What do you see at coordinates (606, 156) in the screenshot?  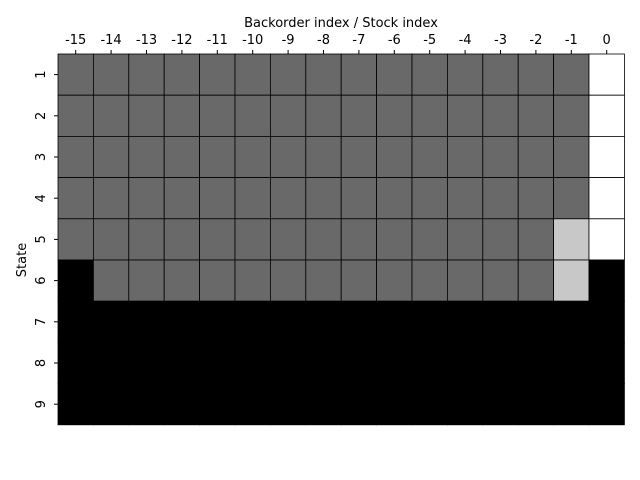 I see `heatmap-cell-r3-c0` at bounding box center [606, 156].